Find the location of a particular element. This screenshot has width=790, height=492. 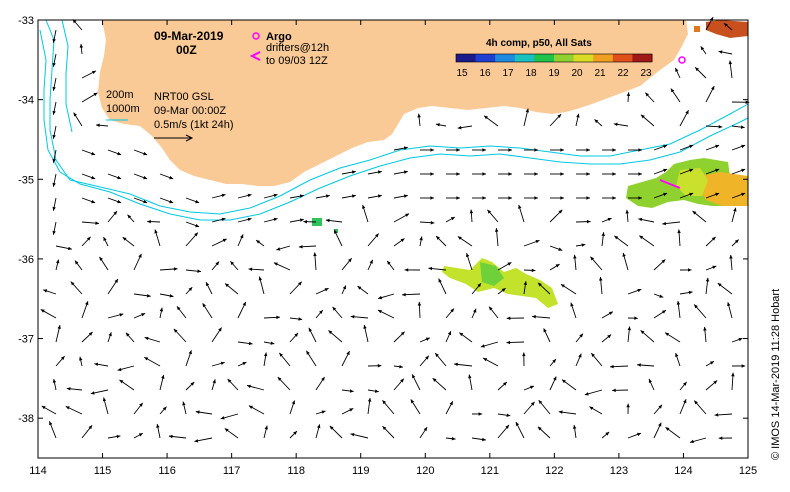

colorbar-ticks: 15 16 17 18 19 20 21 22 23 is located at coordinates (554, 73).